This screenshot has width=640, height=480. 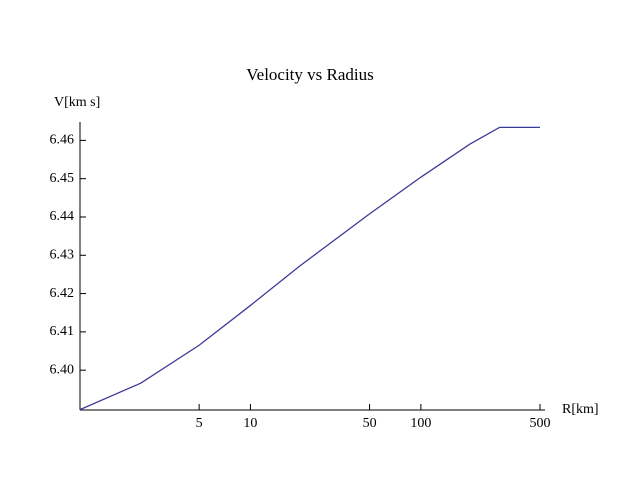 I want to click on y-tick-label: 6.43, so click(x=62, y=254).